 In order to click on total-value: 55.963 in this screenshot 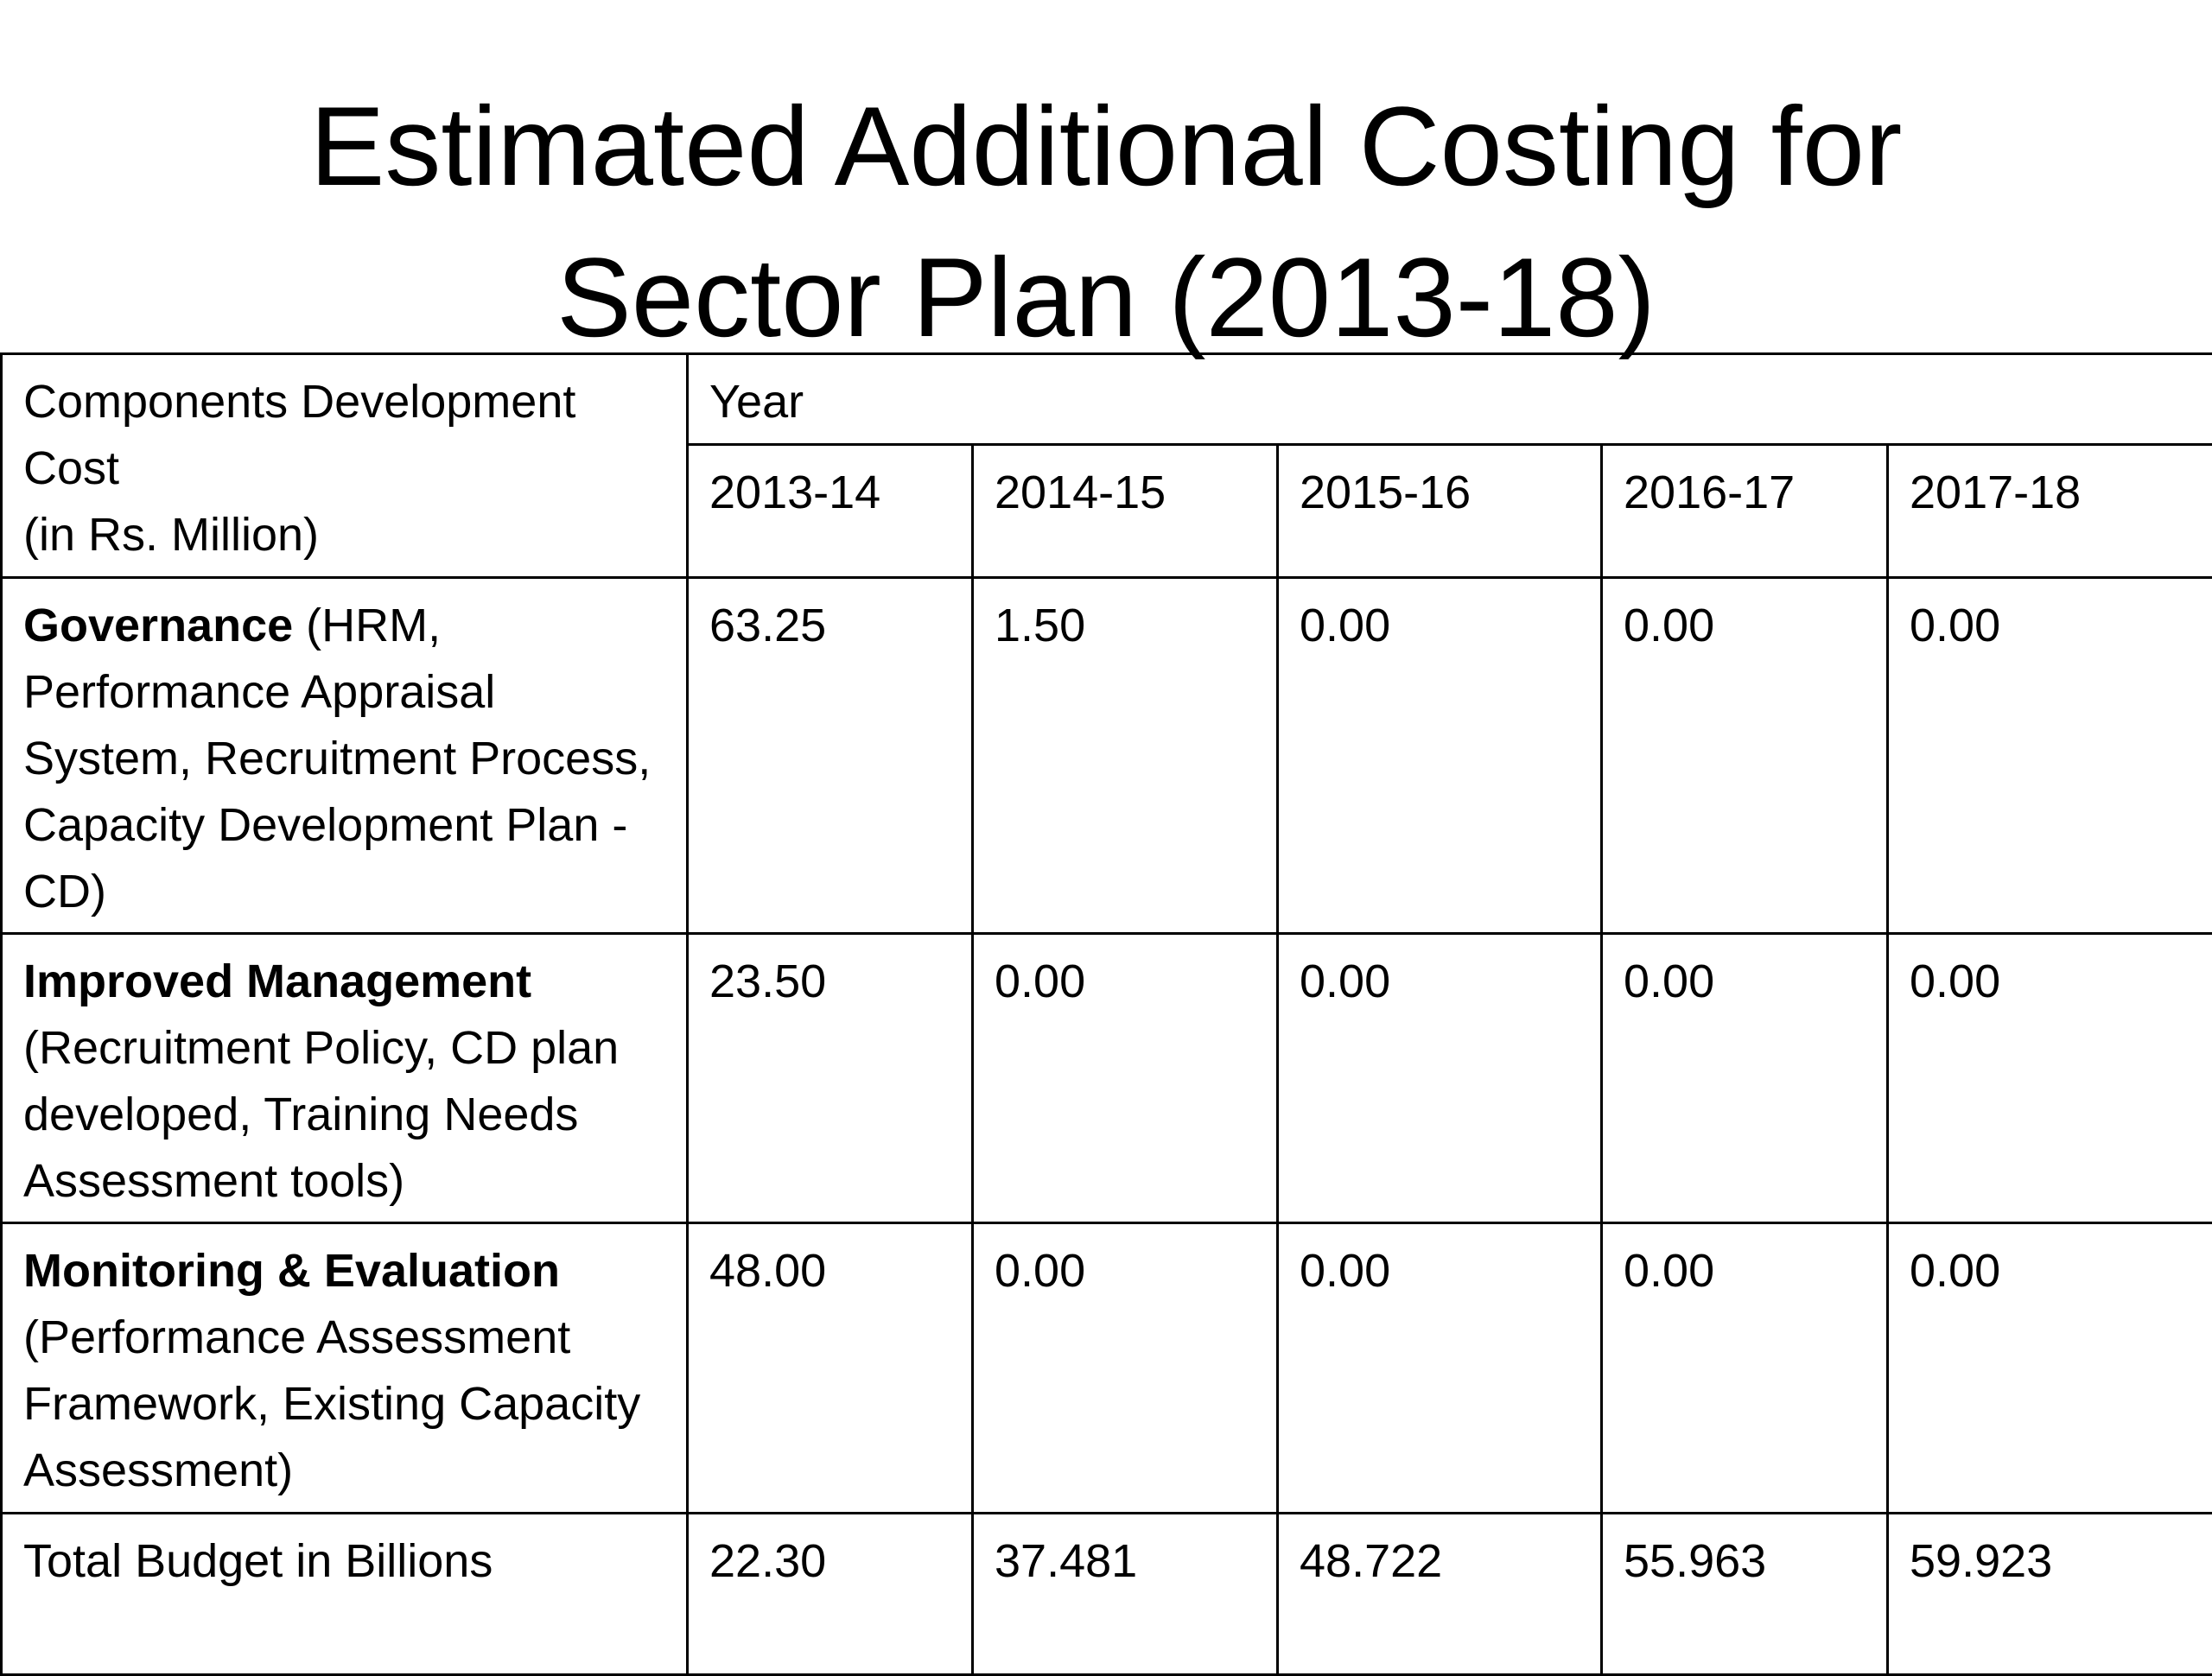, I will do `click(1745, 1594)`.